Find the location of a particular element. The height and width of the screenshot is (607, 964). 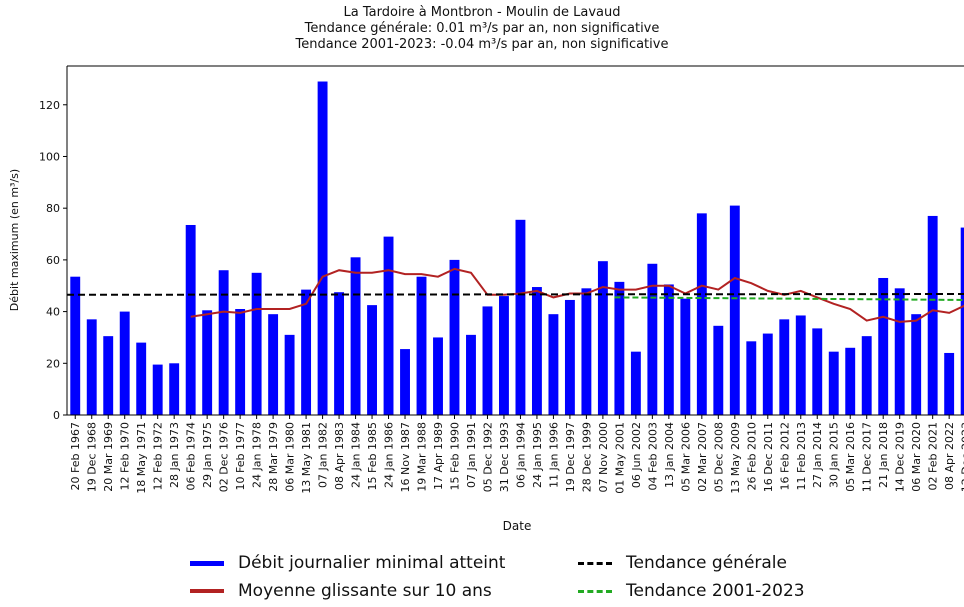

legend-label-trend-general: Tendance générale is located at coordinates (706, 563).